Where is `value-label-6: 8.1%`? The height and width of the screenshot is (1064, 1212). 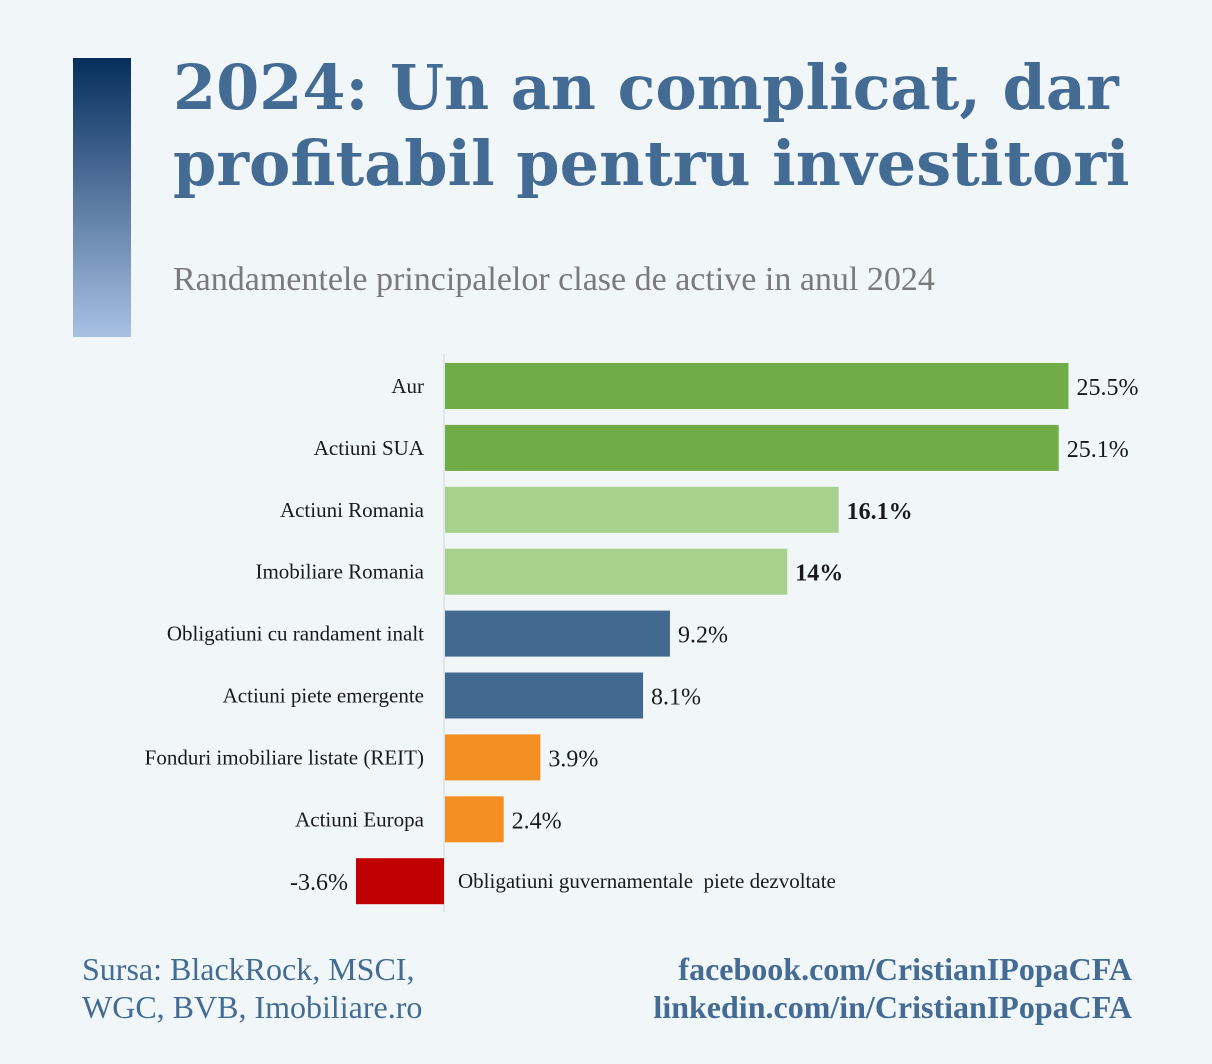
value-label-6: 8.1% is located at coordinates (676, 698).